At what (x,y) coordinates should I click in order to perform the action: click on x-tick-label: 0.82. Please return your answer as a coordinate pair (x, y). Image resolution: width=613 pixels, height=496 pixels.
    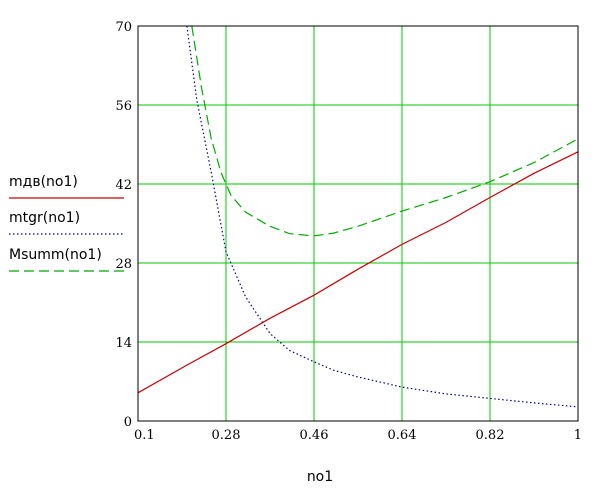
    Looking at the image, I should click on (490, 435).